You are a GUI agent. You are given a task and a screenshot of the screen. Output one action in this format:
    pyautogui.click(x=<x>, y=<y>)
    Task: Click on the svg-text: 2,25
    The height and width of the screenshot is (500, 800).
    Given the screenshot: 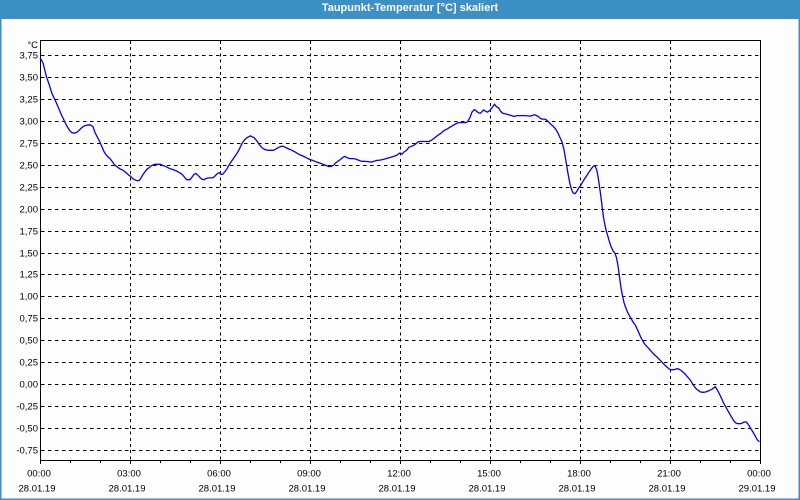 What is the action you would take?
    pyautogui.click(x=29, y=188)
    